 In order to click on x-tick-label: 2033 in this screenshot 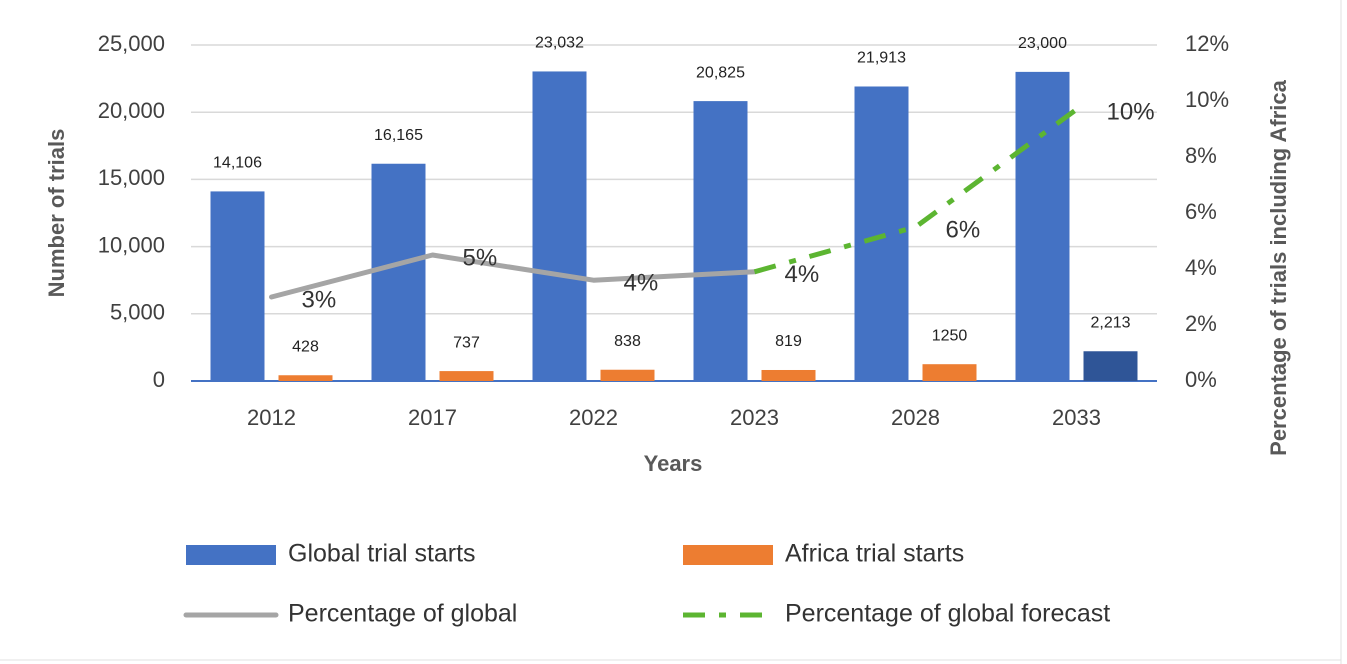, I will do `click(1076, 417)`.